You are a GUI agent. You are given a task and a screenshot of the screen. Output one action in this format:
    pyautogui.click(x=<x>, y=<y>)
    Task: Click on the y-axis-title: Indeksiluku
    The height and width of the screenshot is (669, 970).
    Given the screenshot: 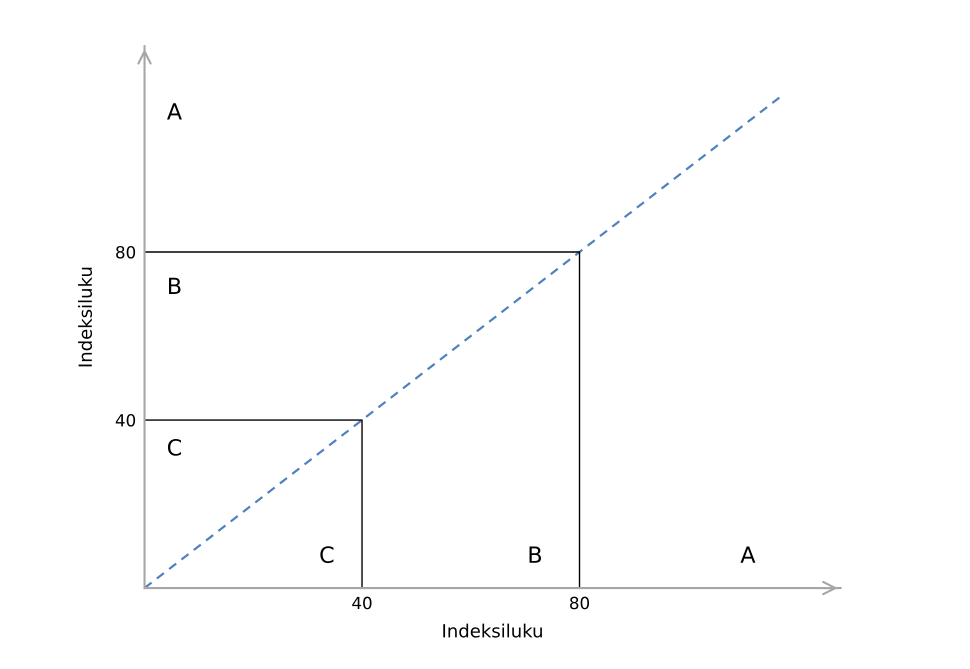 What is the action you would take?
    pyautogui.click(x=85, y=317)
    